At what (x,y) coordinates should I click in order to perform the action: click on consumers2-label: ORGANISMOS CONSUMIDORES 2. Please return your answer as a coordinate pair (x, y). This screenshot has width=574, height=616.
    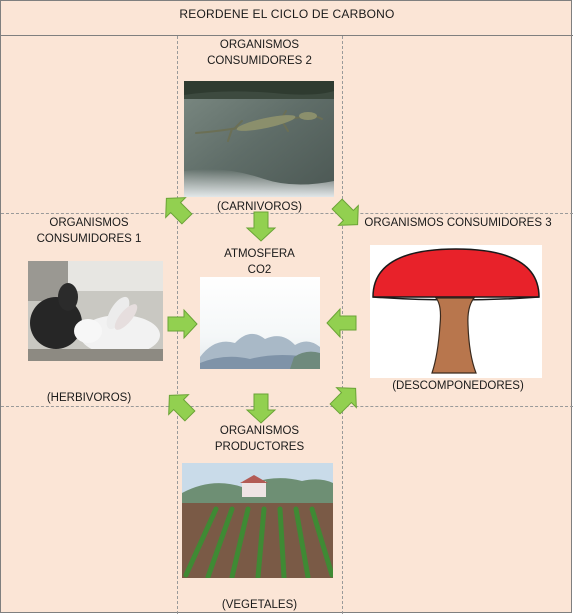
    Looking at the image, I should click on (259, 53).